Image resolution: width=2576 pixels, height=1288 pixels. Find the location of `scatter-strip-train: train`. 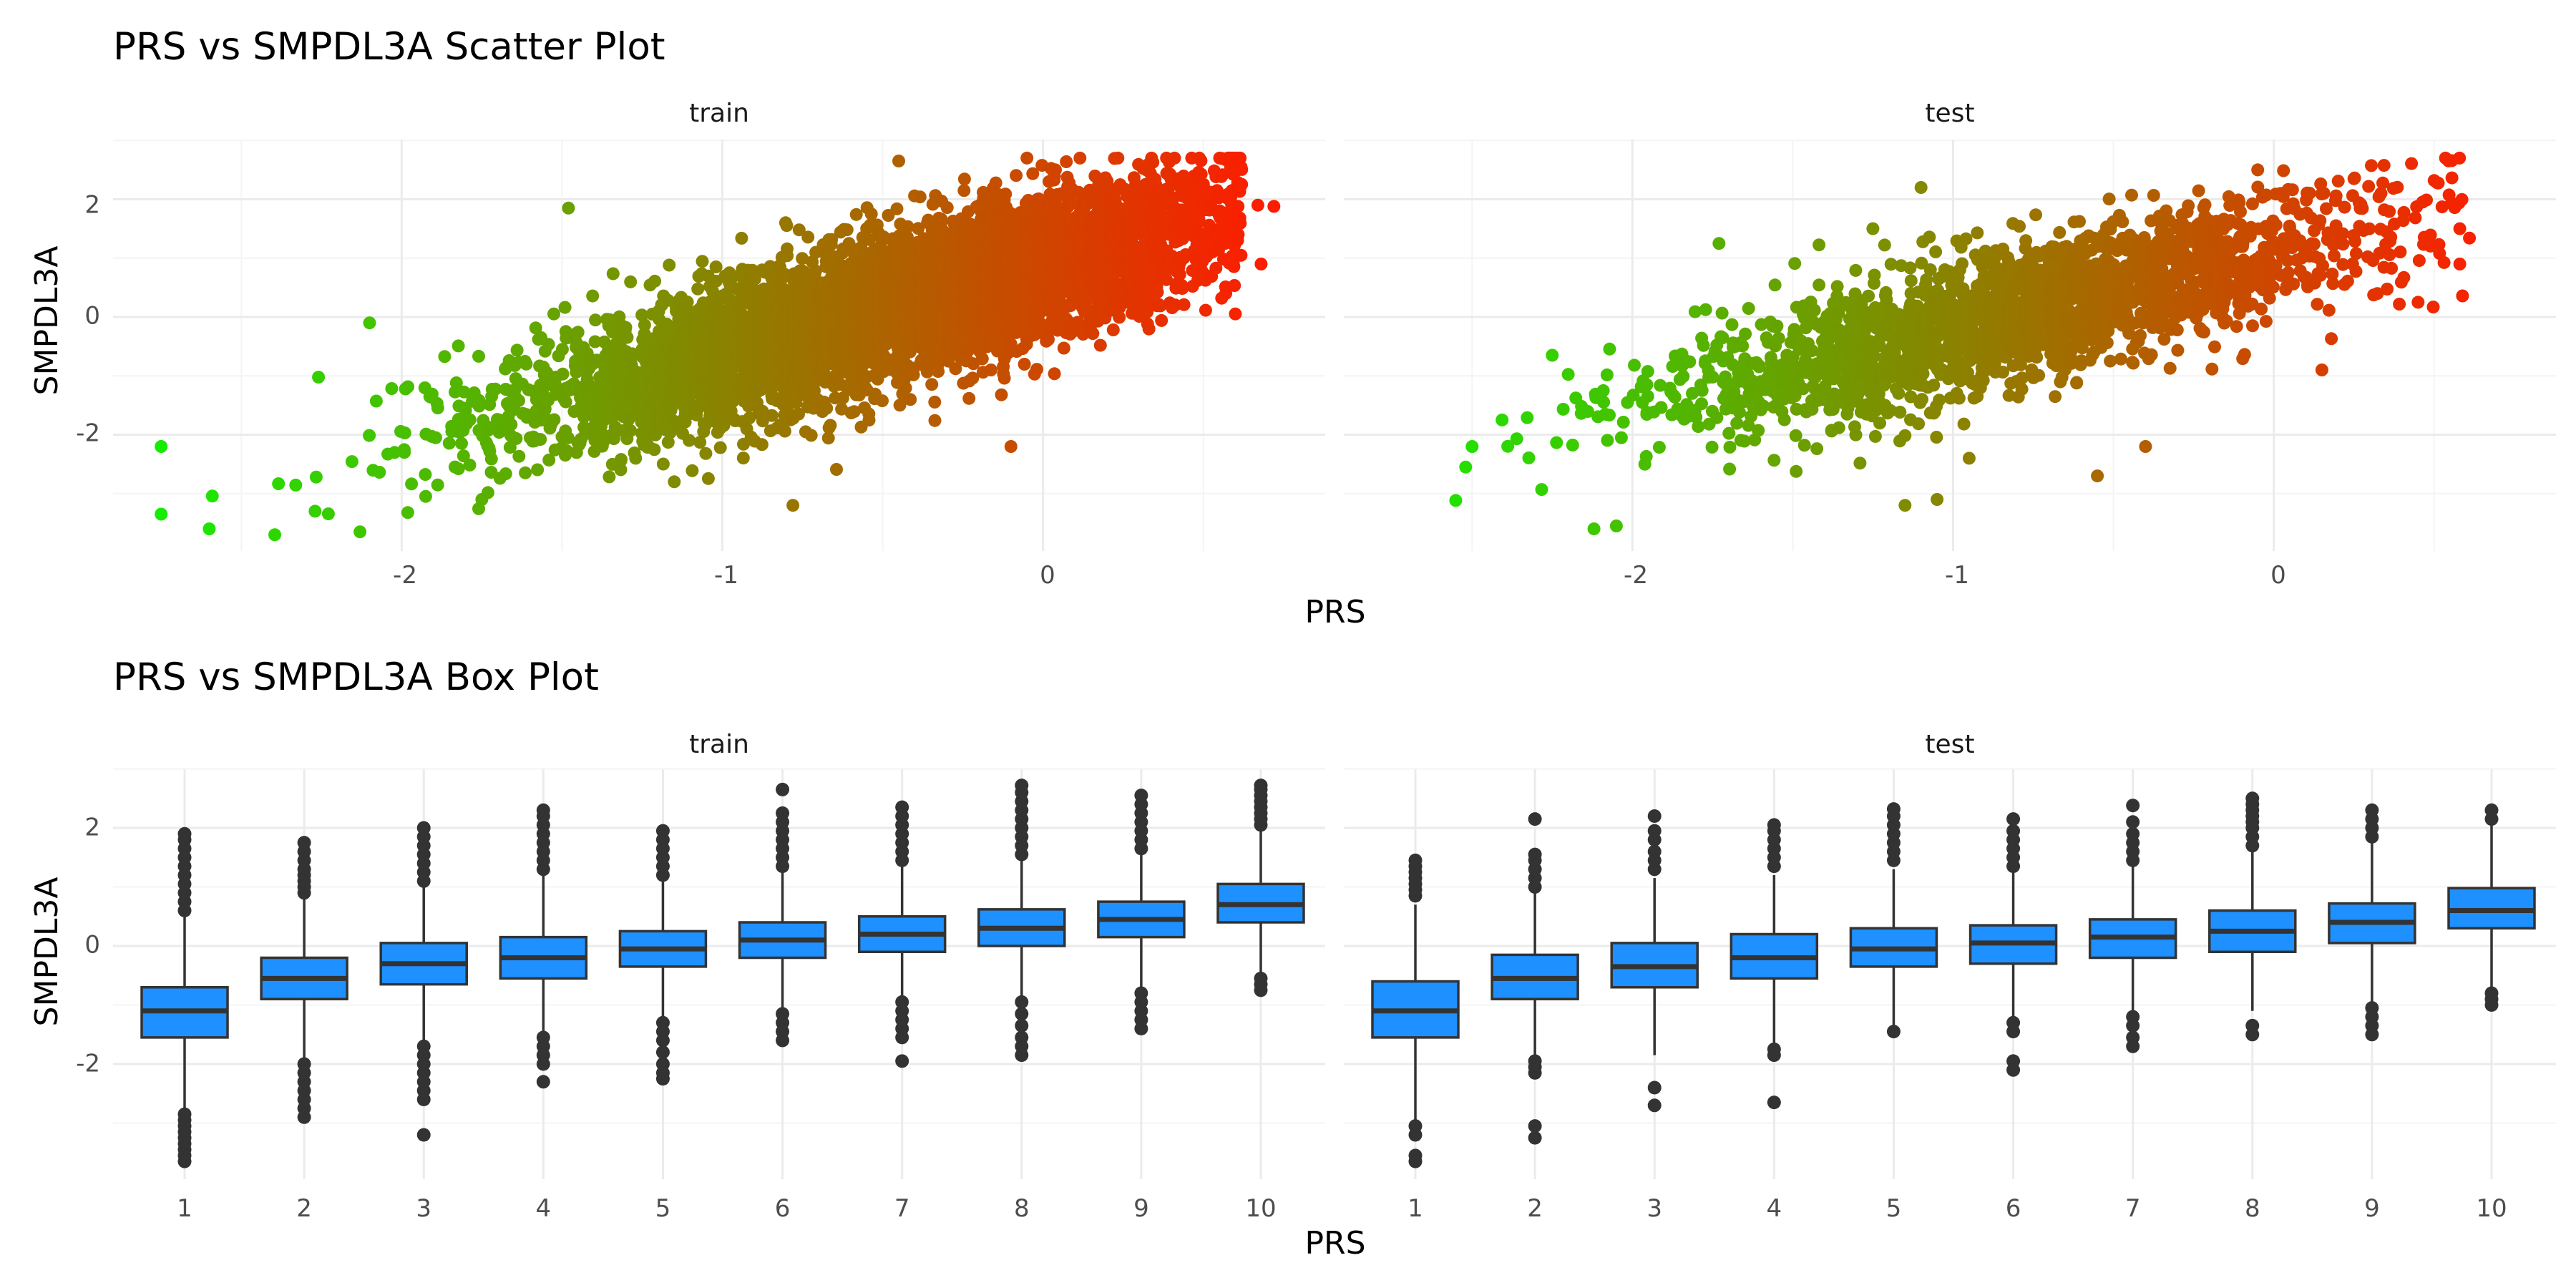

scatter-strip-train: train is located at coordinates (719, 113).